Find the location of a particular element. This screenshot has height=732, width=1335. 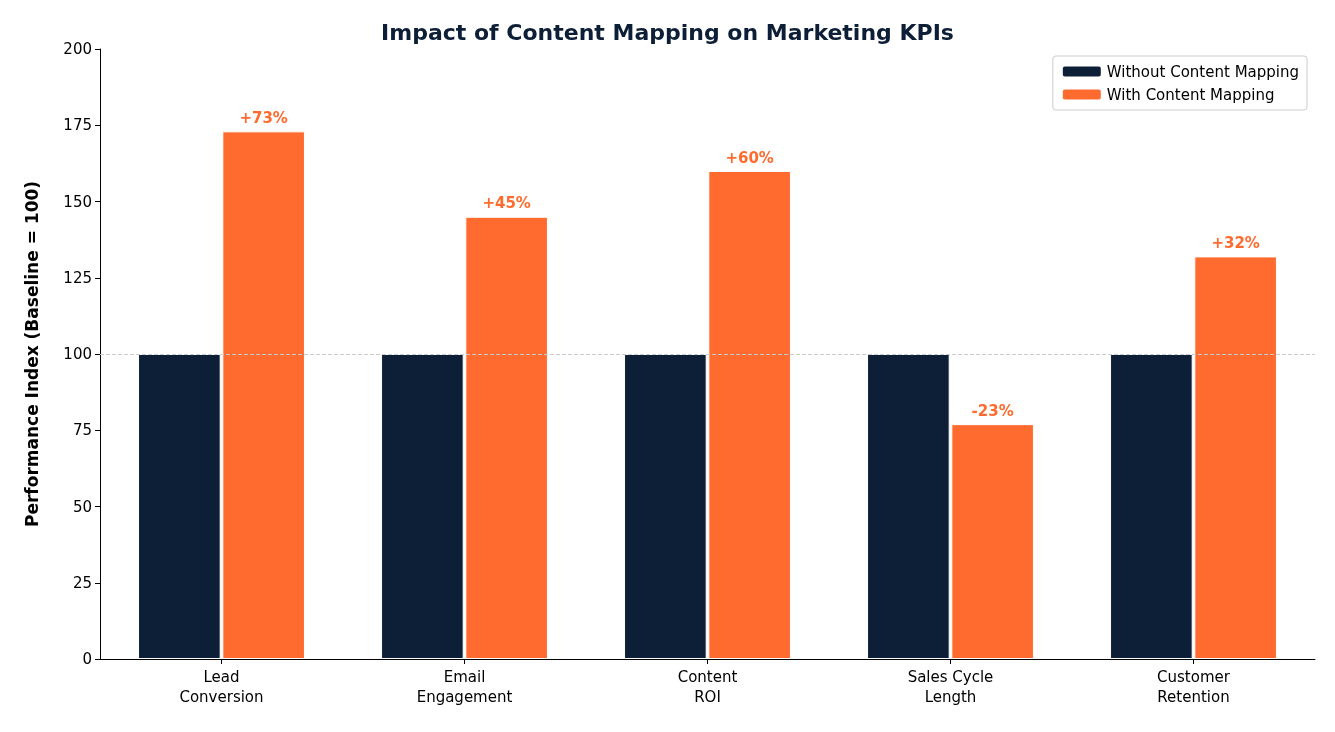

y-tick-label: 50 is located at coordinates (82, 506).